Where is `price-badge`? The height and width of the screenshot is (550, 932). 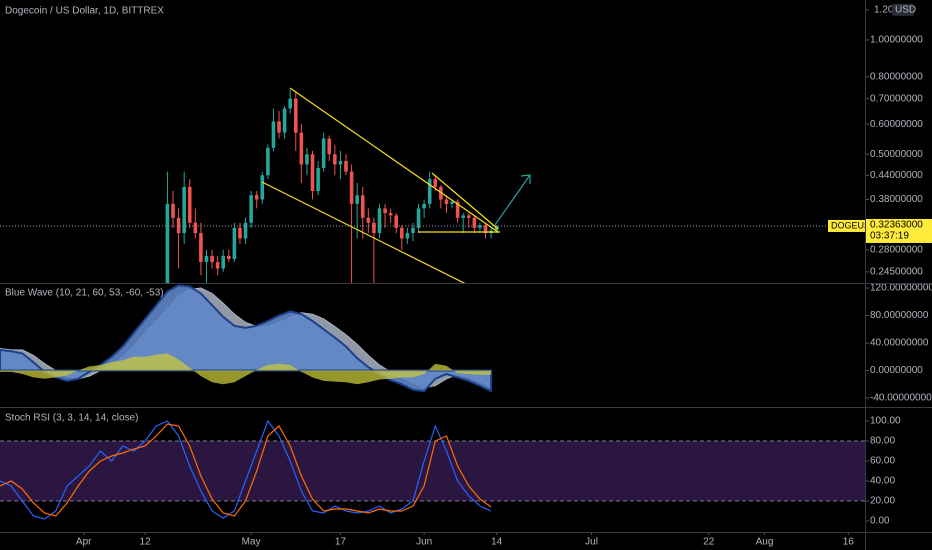
price-badge is located at coordinates (899, 230).